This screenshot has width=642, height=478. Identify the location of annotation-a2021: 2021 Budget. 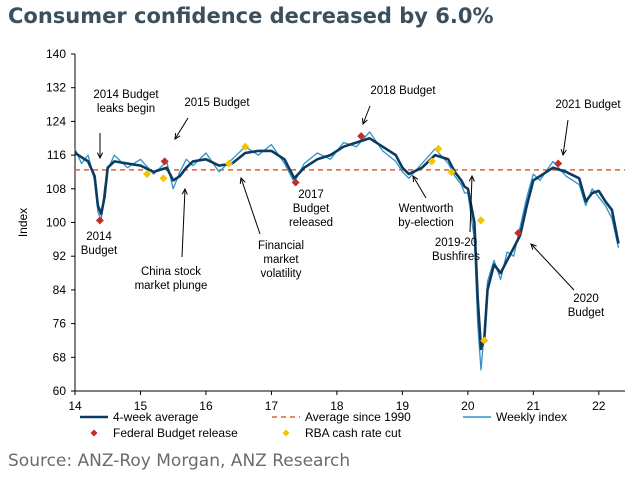
(588, 105).